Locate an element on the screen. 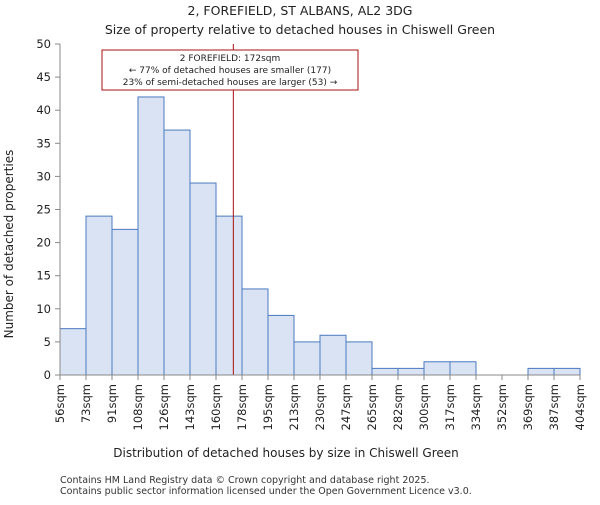 Image resolution: width=600 pixels, height=505 pixels. y-ticks-group: 0 5 10 15 20 25 30 35 40 45 50 is located at coordinates (48, 209).